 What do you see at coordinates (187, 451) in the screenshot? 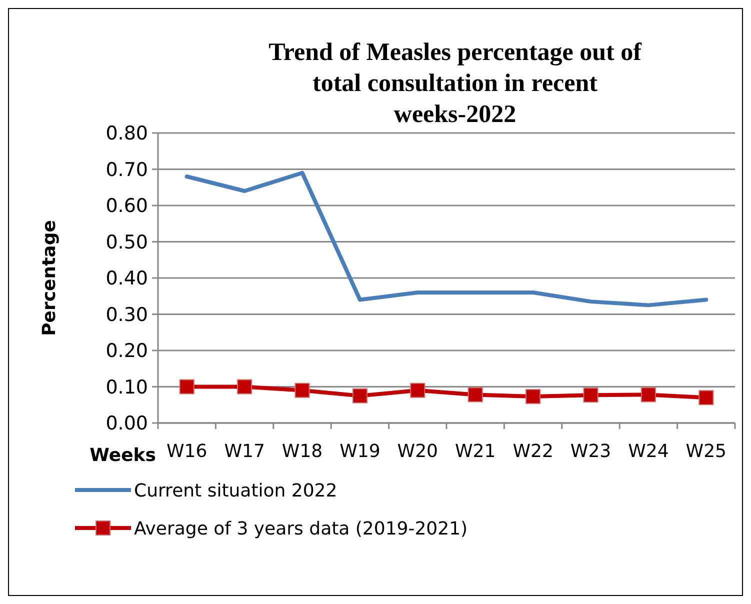
I see `x-tick-label: W16` at bounding box center [187, 451].